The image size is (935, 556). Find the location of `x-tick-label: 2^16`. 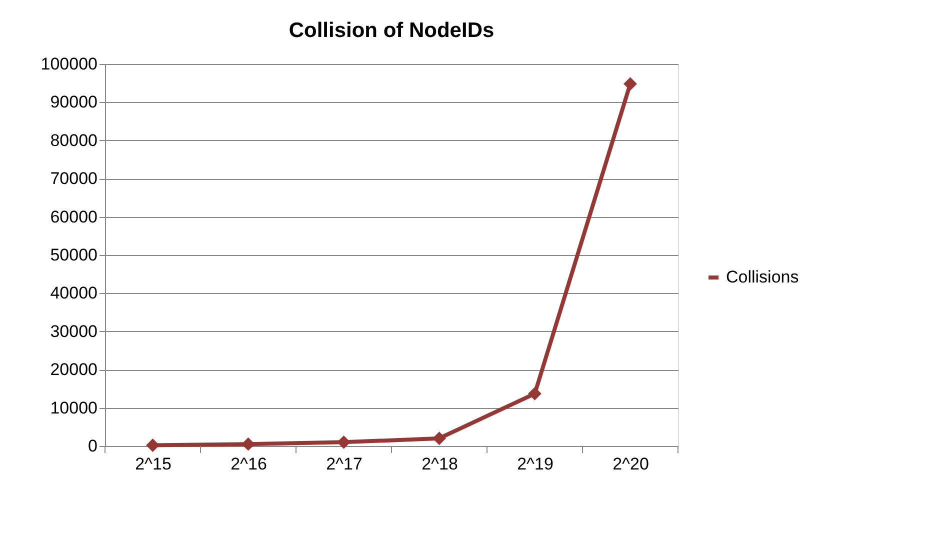

x-tick-label: 2^16 is located at coordinates (248, 464).